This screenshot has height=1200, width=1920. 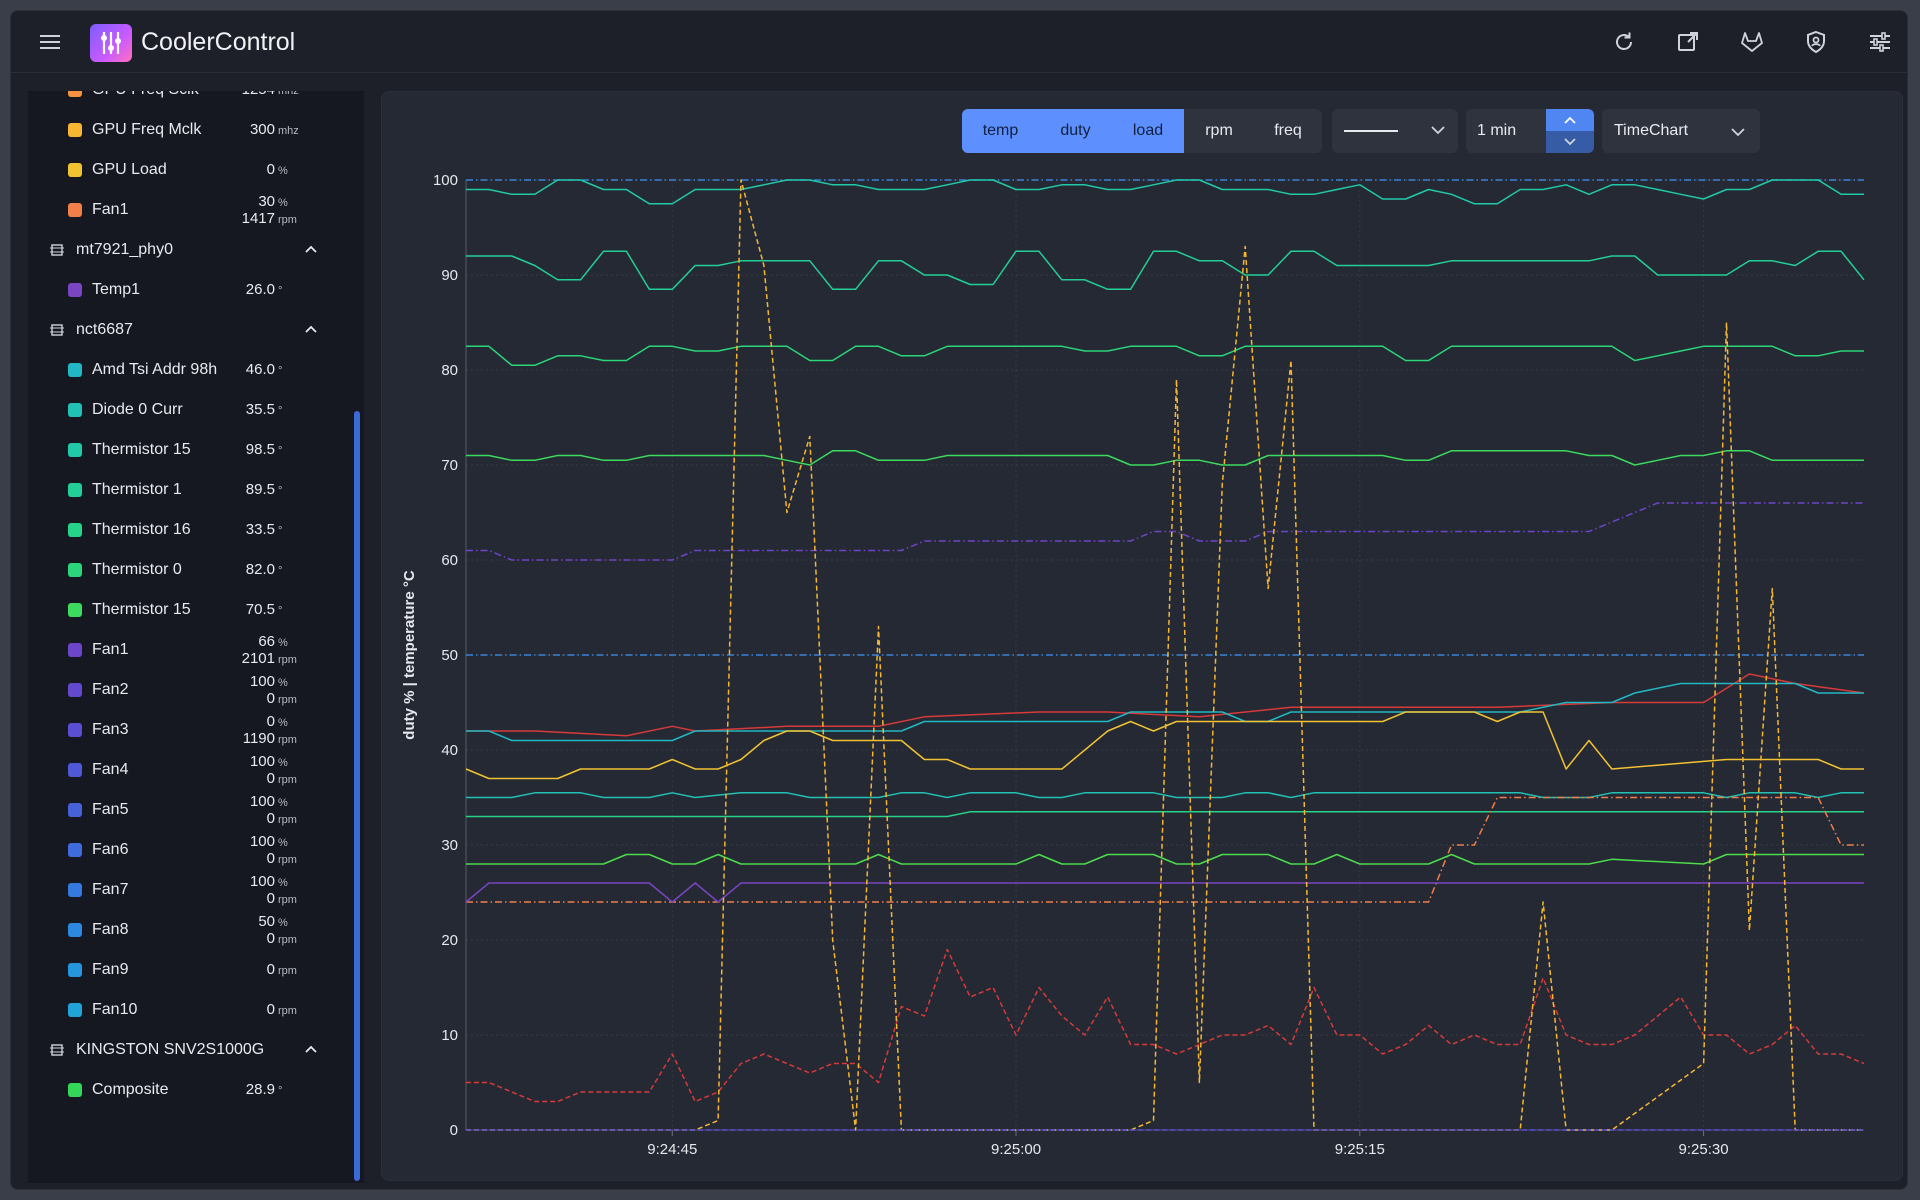 I want to click on time-range-increment, so click(x=1570, y=120).